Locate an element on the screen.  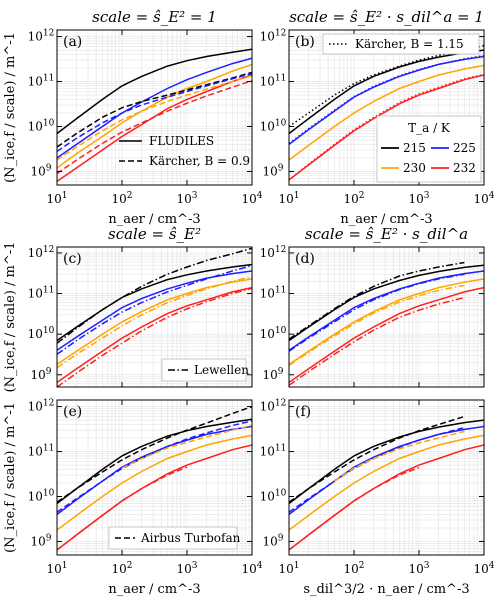
legend-label: 225 is located at coordinates (464, 148).